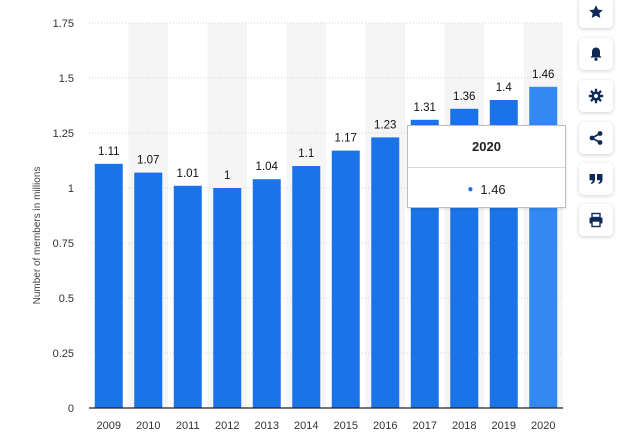 The image size is (624, 439). I want to click on notification-button, so click(596, 54).